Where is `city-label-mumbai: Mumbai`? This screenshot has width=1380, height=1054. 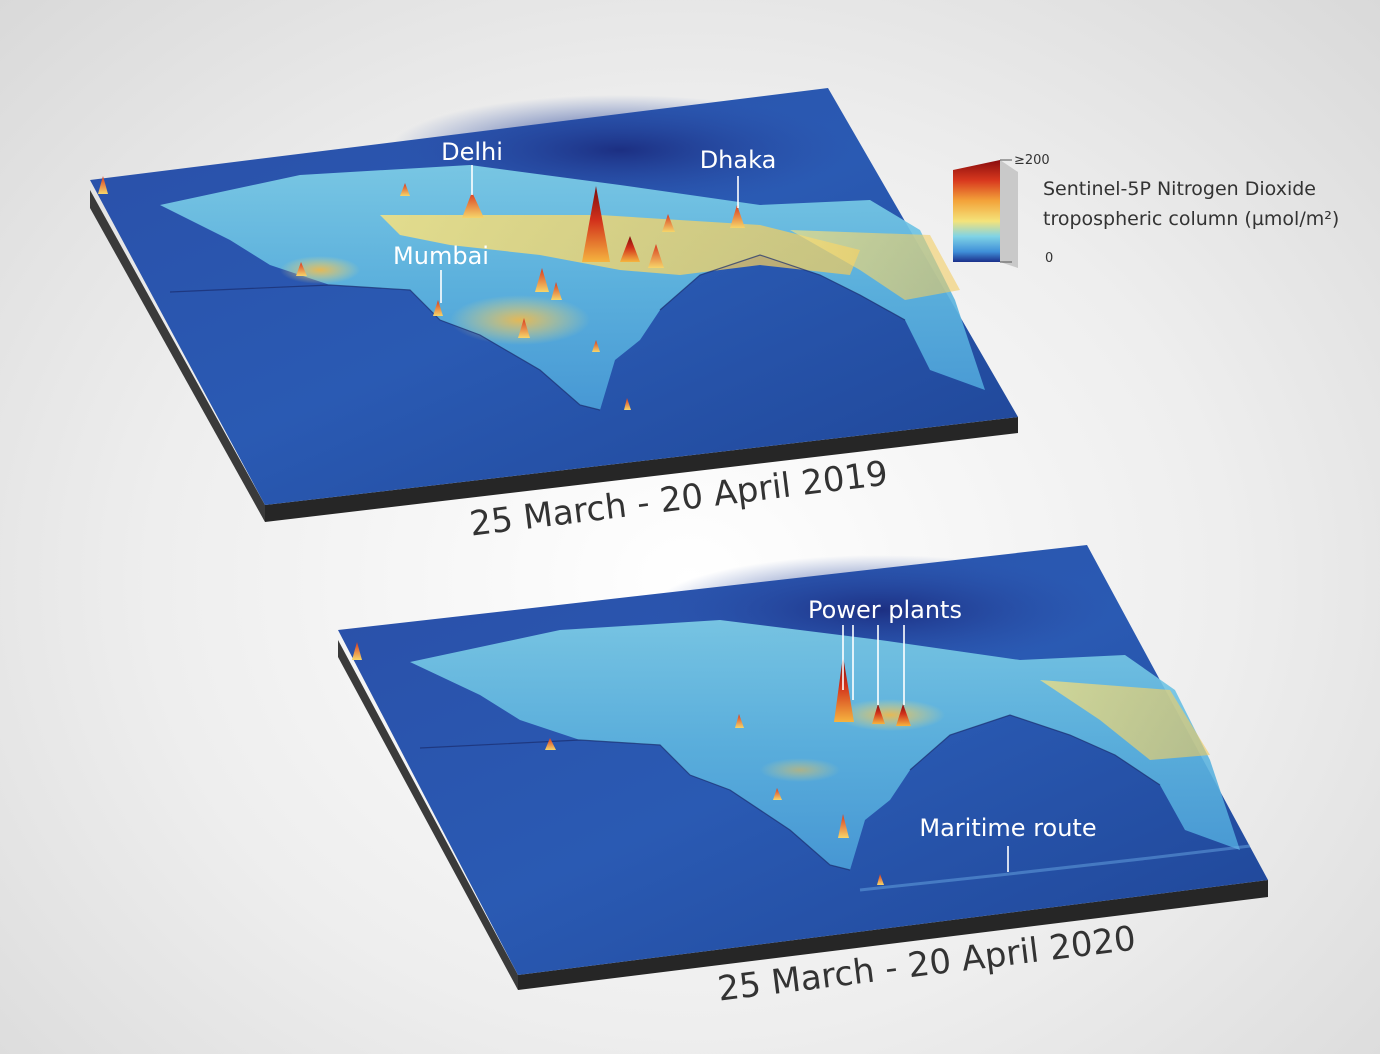
city-label-mumbai: Mumbai is located at coordinates (441, 256).